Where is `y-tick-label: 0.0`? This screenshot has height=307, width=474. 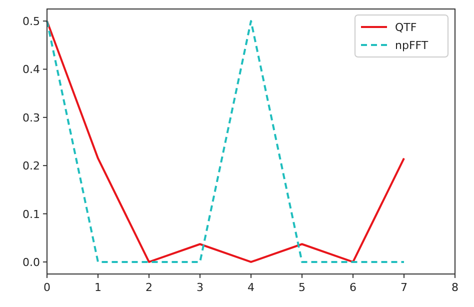 y-tick-label: 0.0 is located at coordinates (31, 262).